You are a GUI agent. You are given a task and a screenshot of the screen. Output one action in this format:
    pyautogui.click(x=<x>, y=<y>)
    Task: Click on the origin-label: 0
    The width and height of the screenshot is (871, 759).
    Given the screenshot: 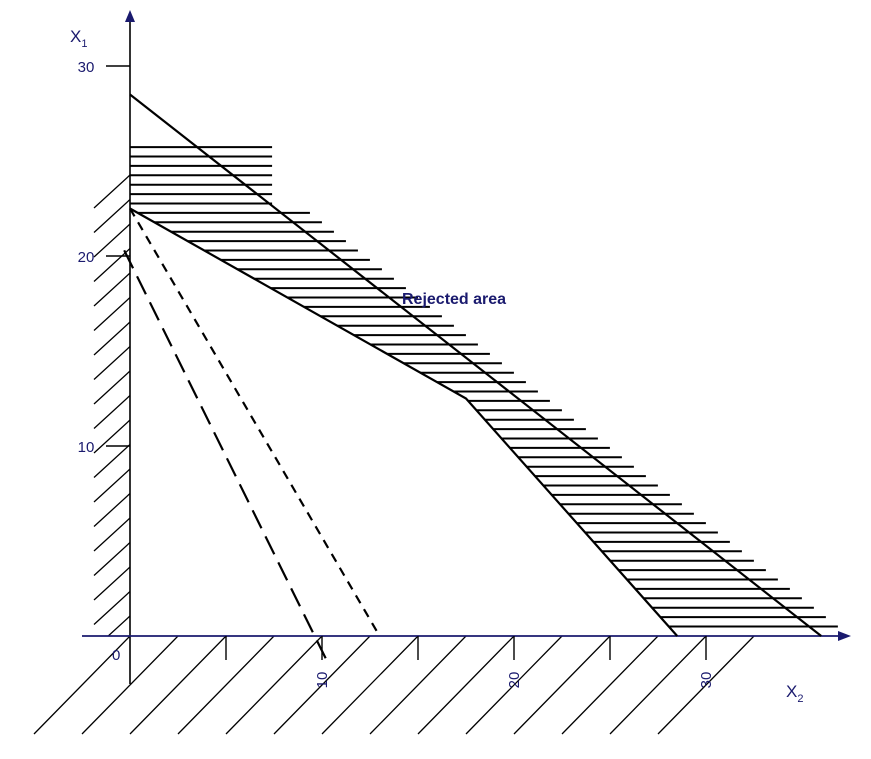 What is the action you would take?
    pyautogui.click(x=116, y=655)
    